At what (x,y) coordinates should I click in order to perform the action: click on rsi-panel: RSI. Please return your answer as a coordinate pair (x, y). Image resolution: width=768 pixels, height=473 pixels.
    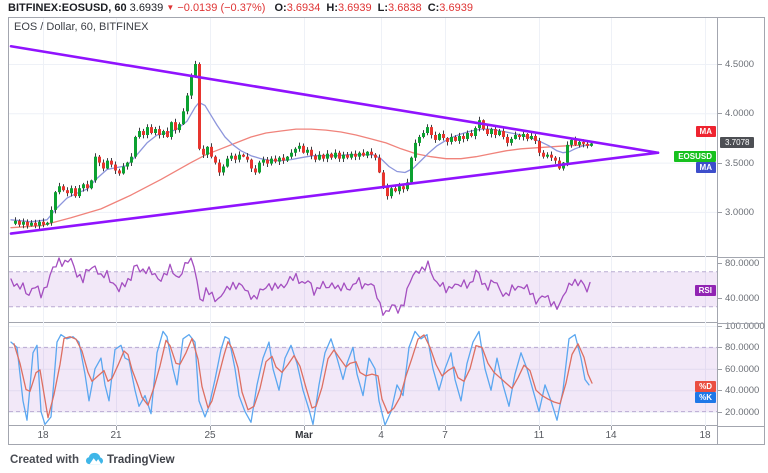
    Looking at the image, I should click on (363, 290).